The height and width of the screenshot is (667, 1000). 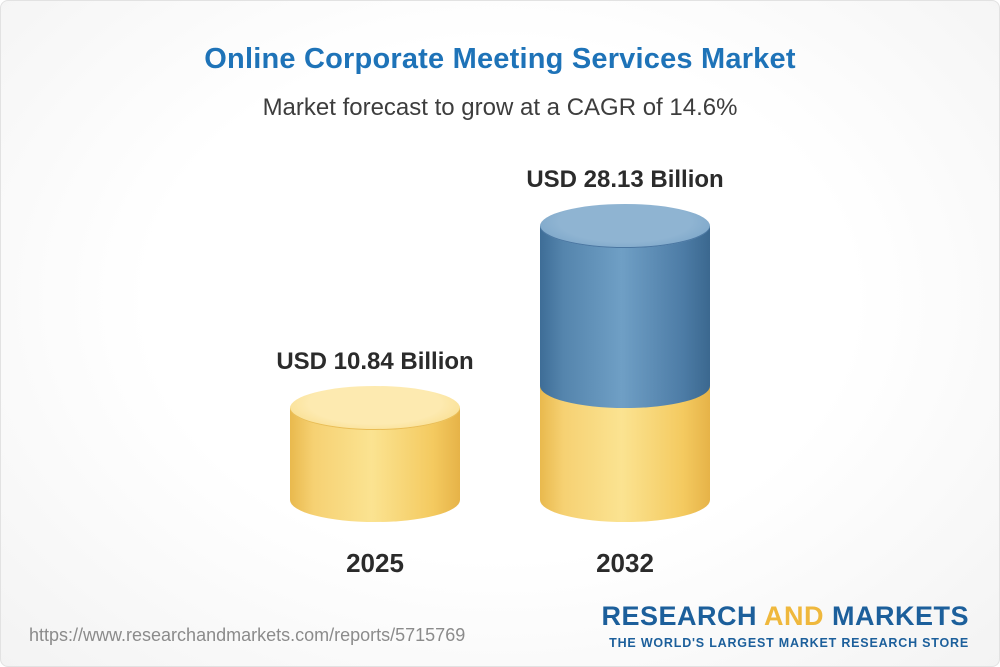 I want to click on logo-word-and: AND, so click(x=794, y=616).